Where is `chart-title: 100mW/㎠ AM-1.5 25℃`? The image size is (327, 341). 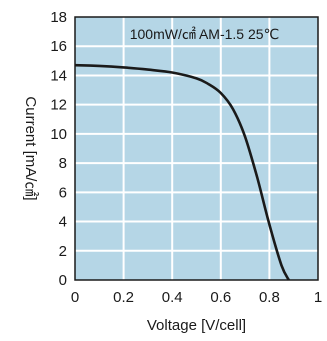
chart-title: 100mW/㎠ AM-1.5 25℃ is located at coordinates (205, 34).